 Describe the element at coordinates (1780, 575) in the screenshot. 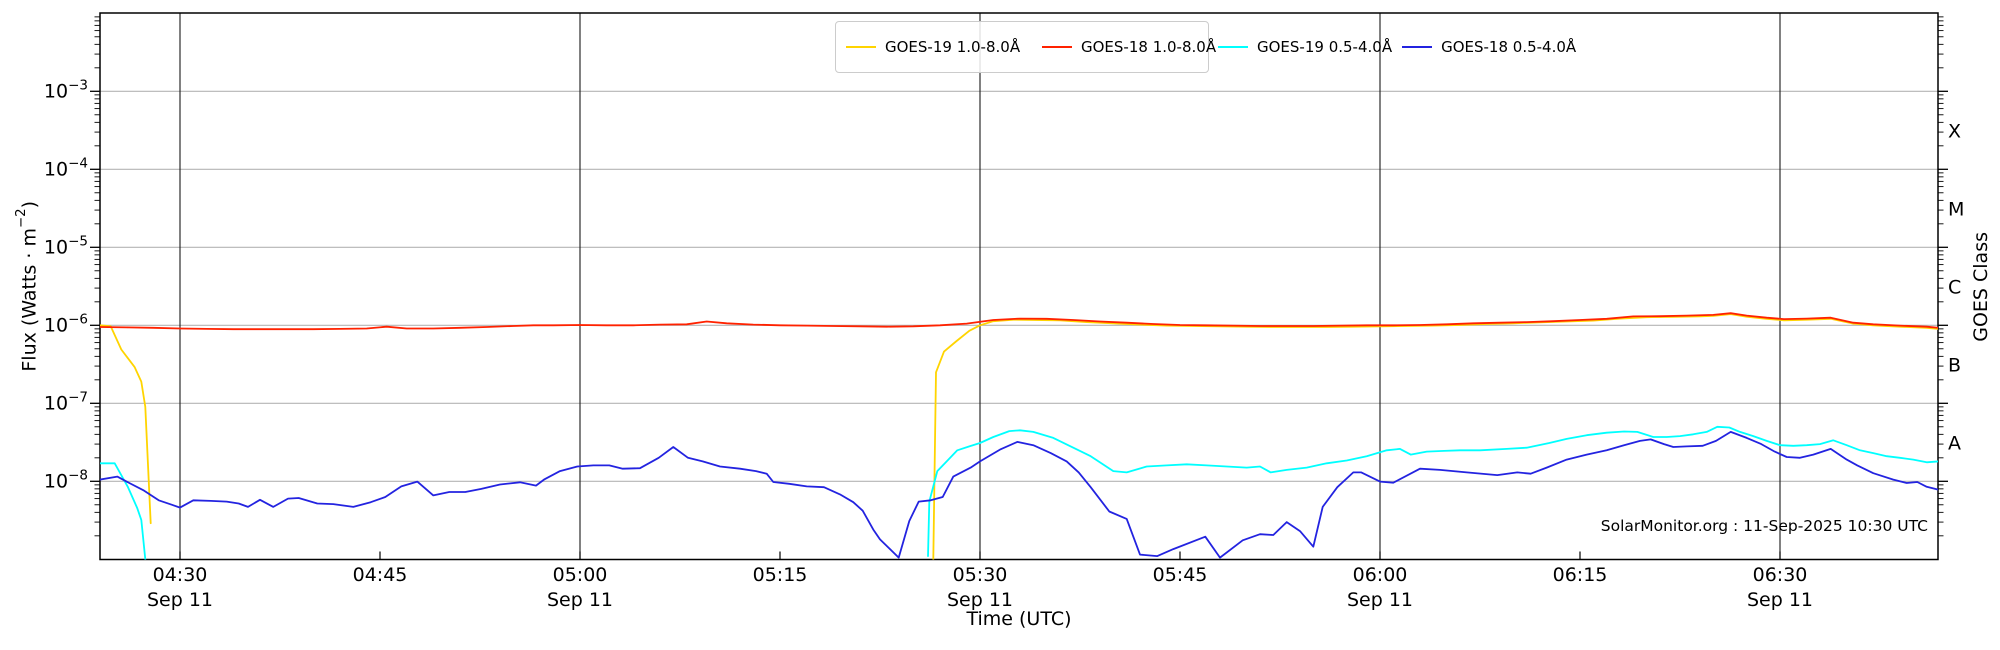

I see `svg-text: 06:30` at that location.